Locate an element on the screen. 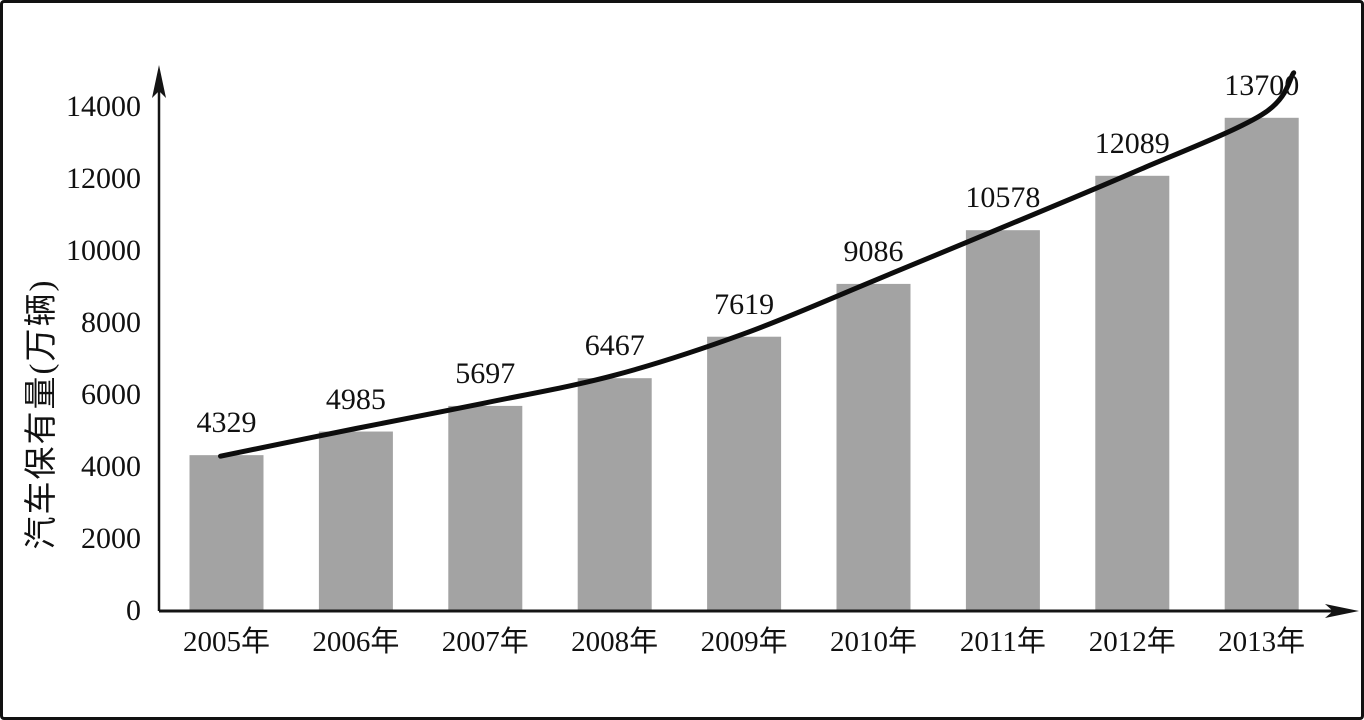 The image size is (1364, 720). x-tick-label-2012年: 2012年 is located at coordinates (1132, 642).